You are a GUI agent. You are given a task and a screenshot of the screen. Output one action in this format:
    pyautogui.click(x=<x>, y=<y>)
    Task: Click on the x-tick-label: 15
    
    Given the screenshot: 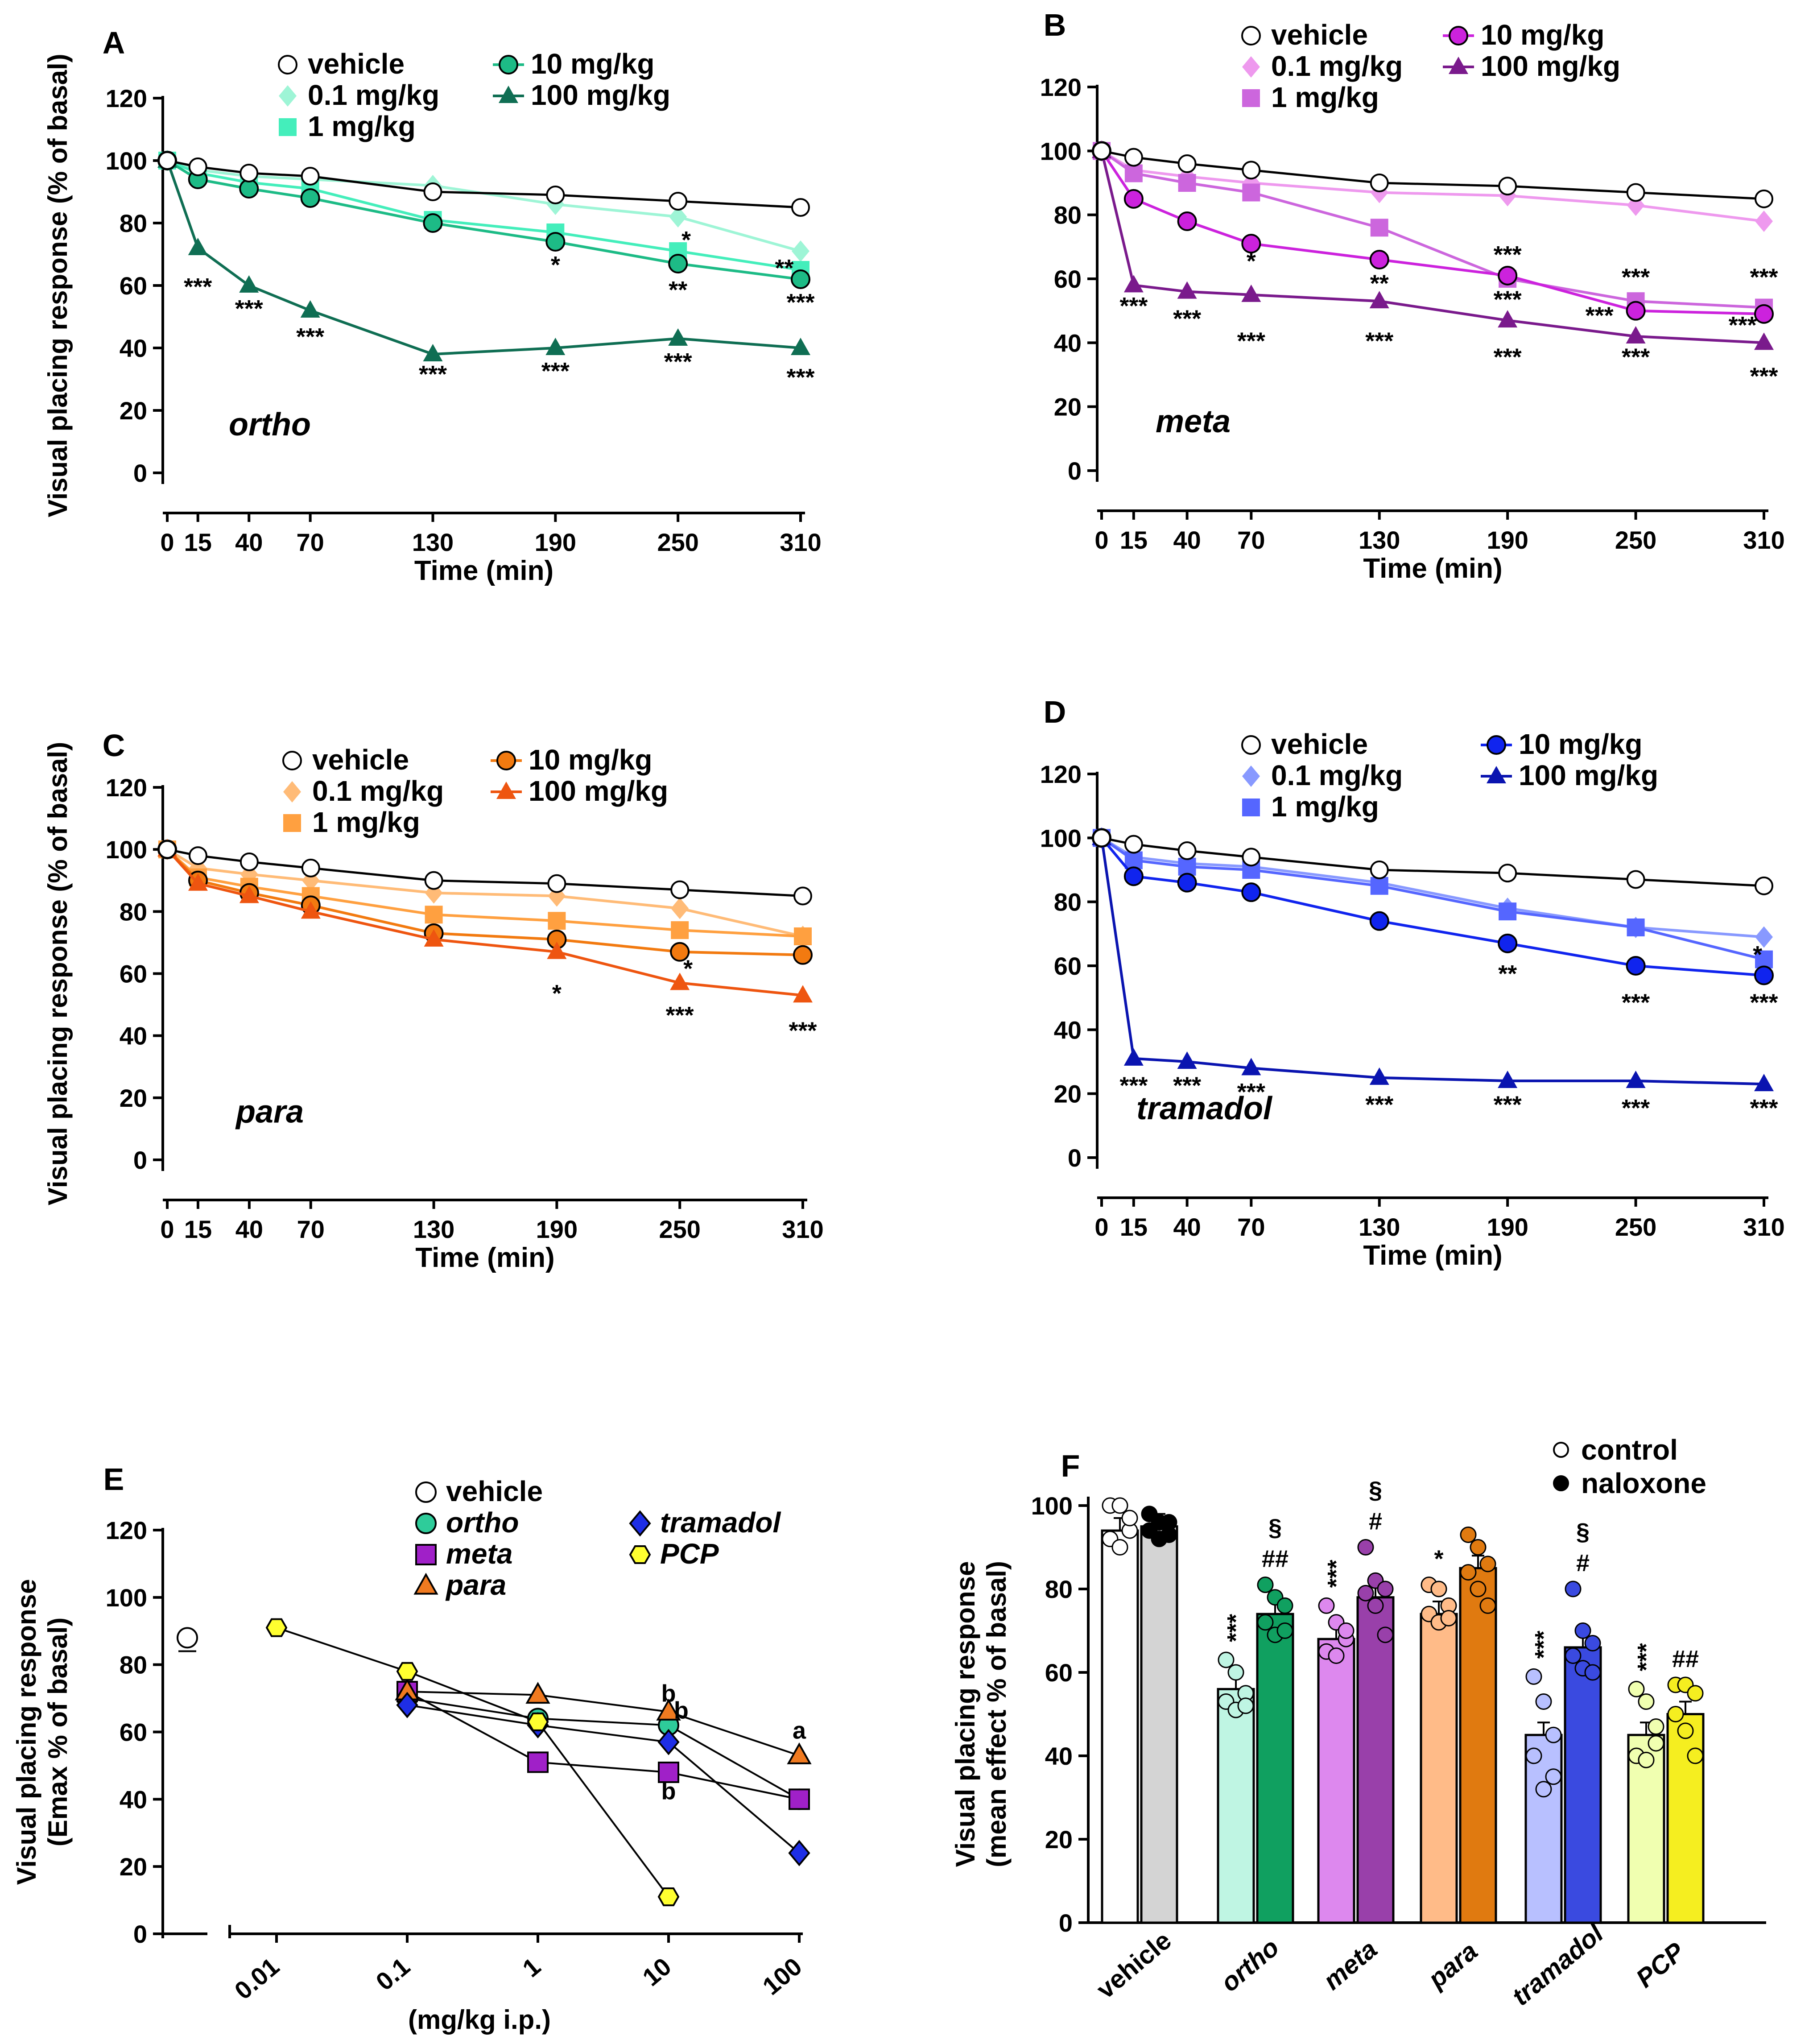 What is the action you would take?
    pyautogui.click(x=1134, y=540)
    